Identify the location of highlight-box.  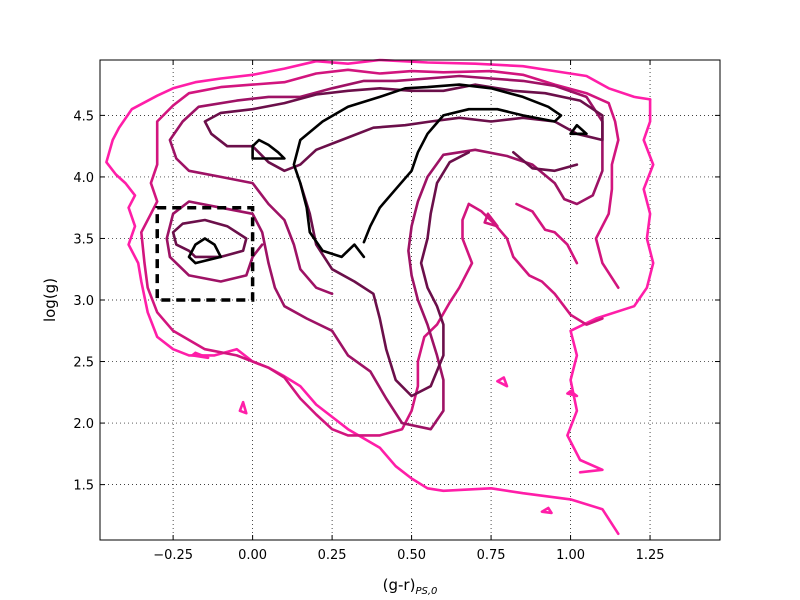
(205, 253).